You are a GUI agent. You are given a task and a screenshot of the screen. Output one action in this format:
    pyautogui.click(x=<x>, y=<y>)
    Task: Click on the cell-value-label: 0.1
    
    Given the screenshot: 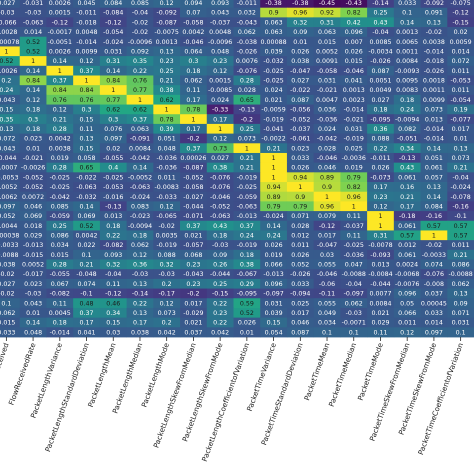 What is the action you would take?
    pyautogui.click(x=354, y=332)
    